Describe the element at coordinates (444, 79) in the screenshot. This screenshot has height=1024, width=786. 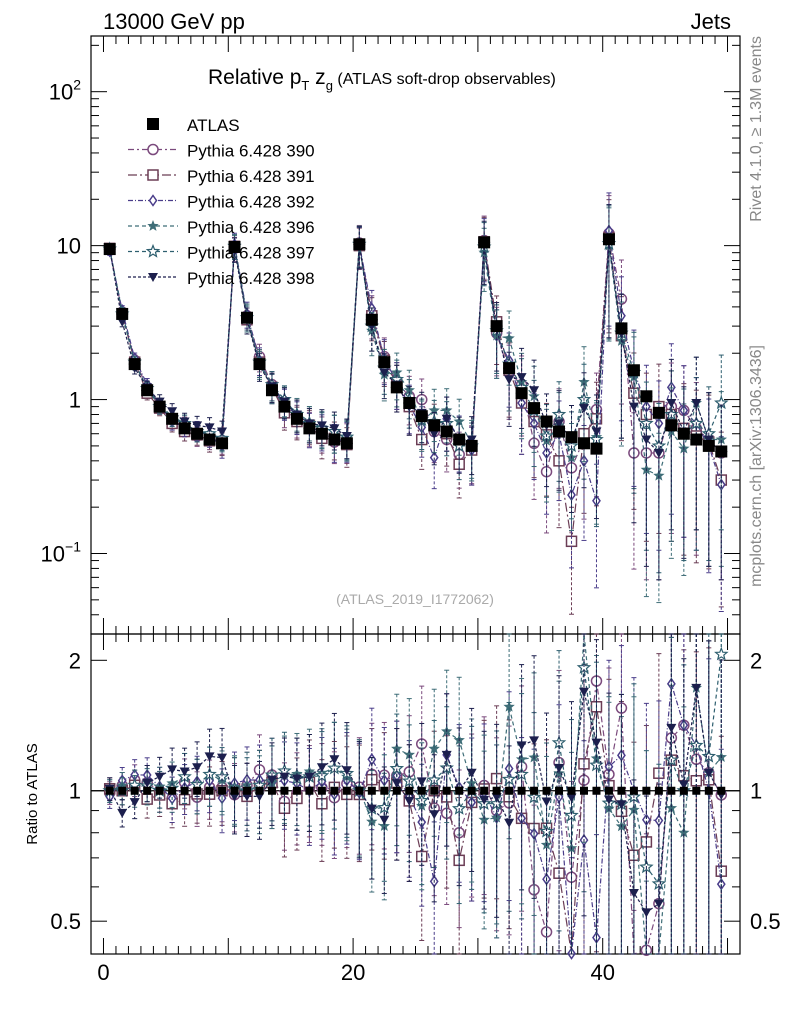
I see `title-suffix: (ATLAS soft-drop observables)` at that location.